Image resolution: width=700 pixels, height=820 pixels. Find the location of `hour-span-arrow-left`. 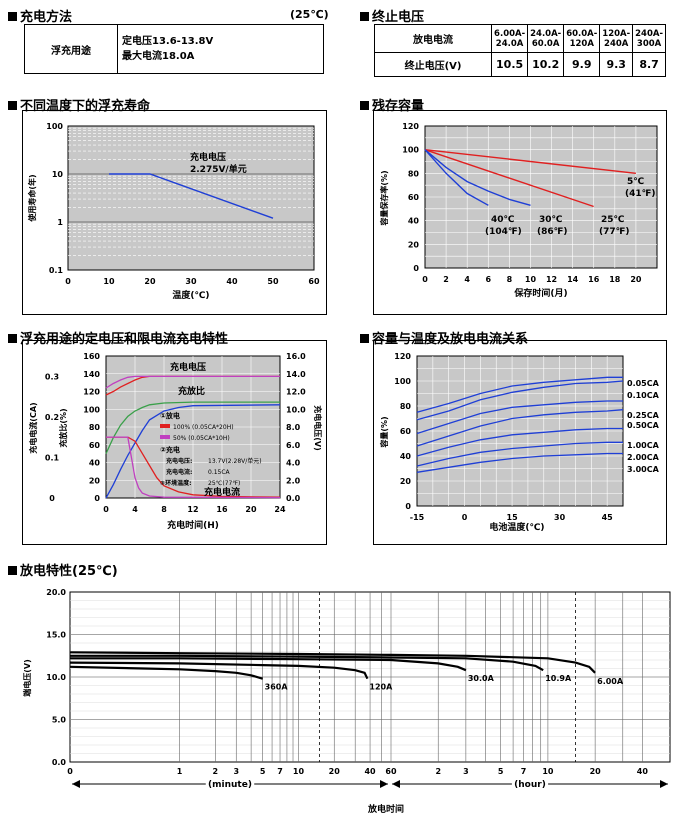

hour-span-arrow-left is located at coordinates (396, 784).